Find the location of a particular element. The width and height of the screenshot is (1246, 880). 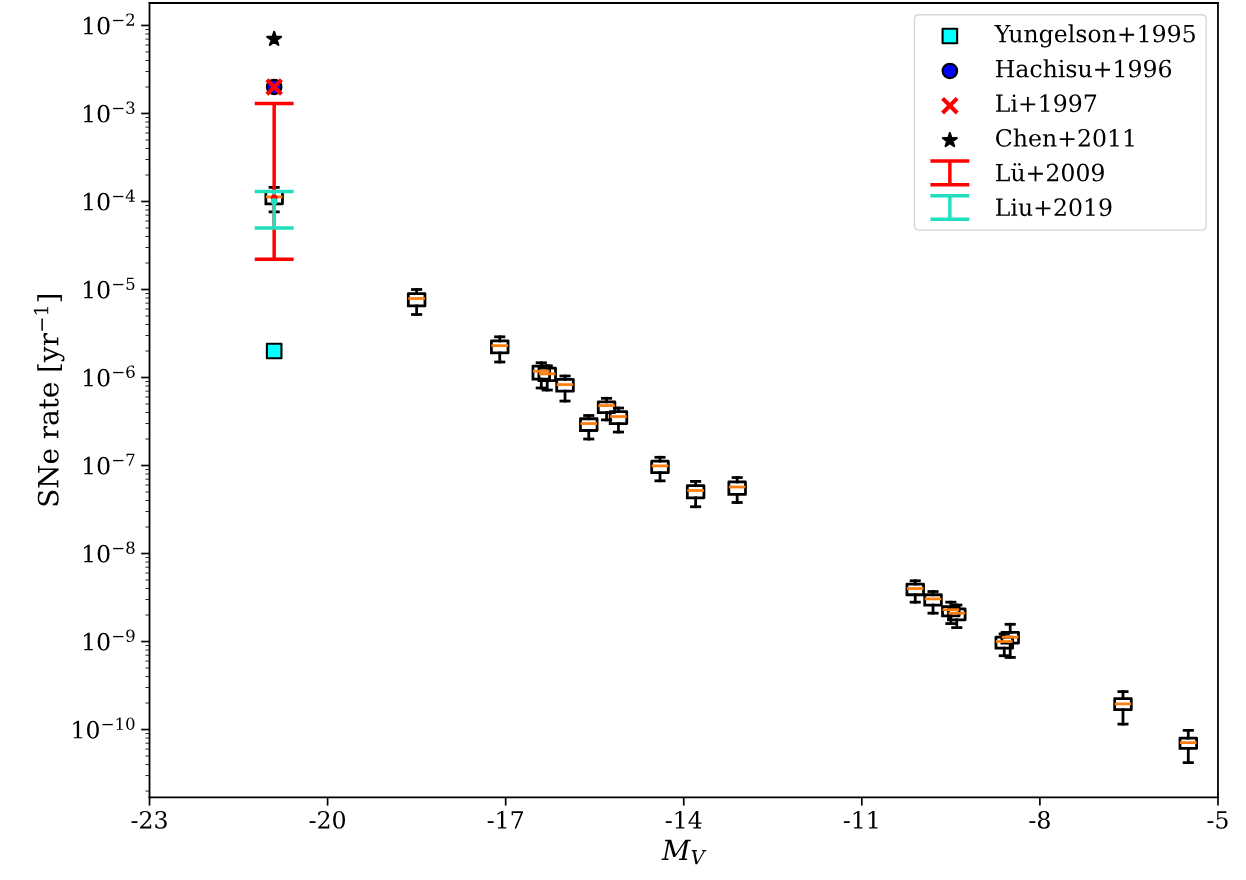

y-tick-label: 10$^{−9}$ is located at coordinates (109, 640).